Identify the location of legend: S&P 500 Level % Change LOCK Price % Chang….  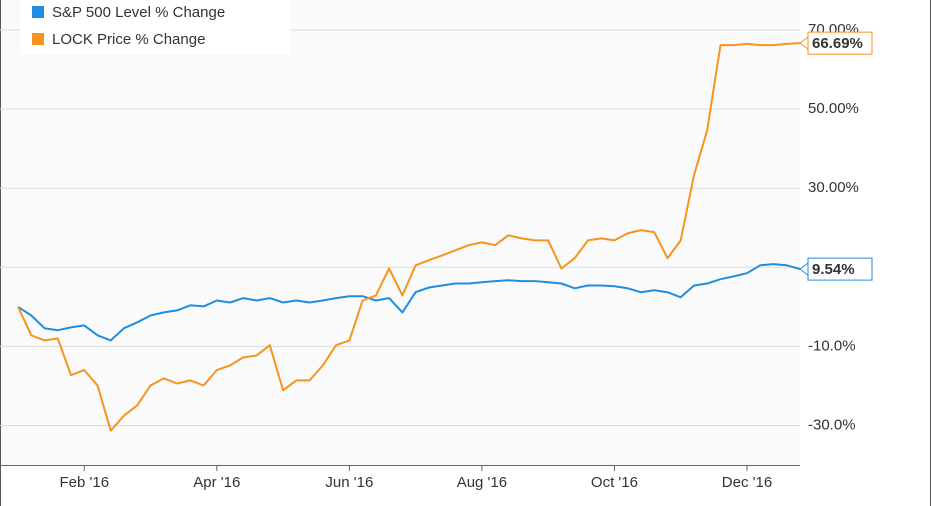
(155, 27).